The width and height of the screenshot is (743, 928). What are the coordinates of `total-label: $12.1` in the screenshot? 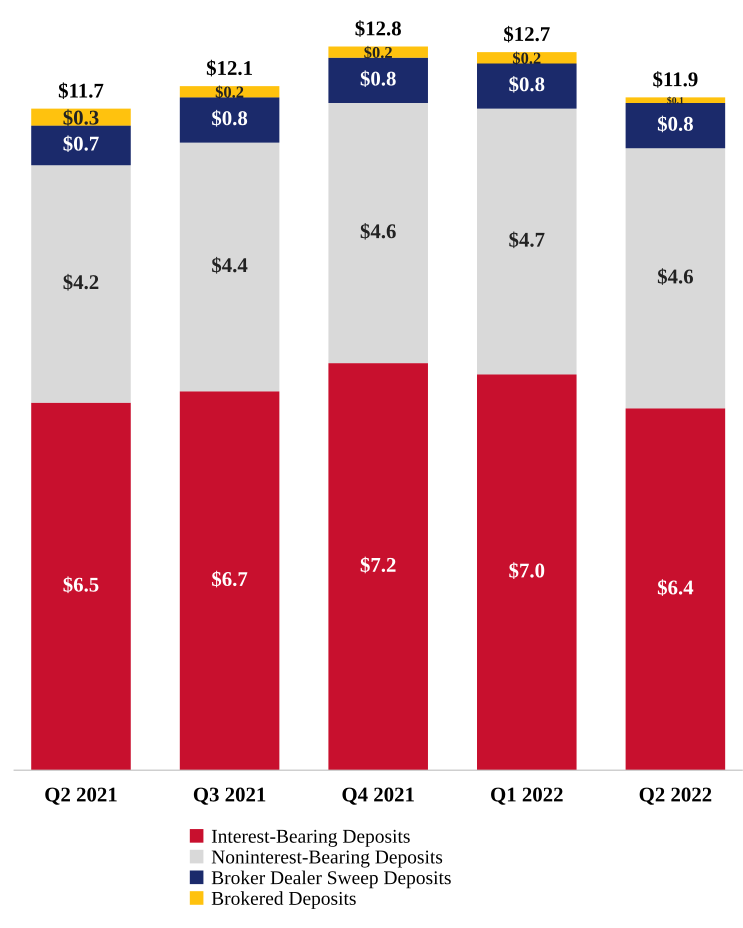 It's located at (229, 68).